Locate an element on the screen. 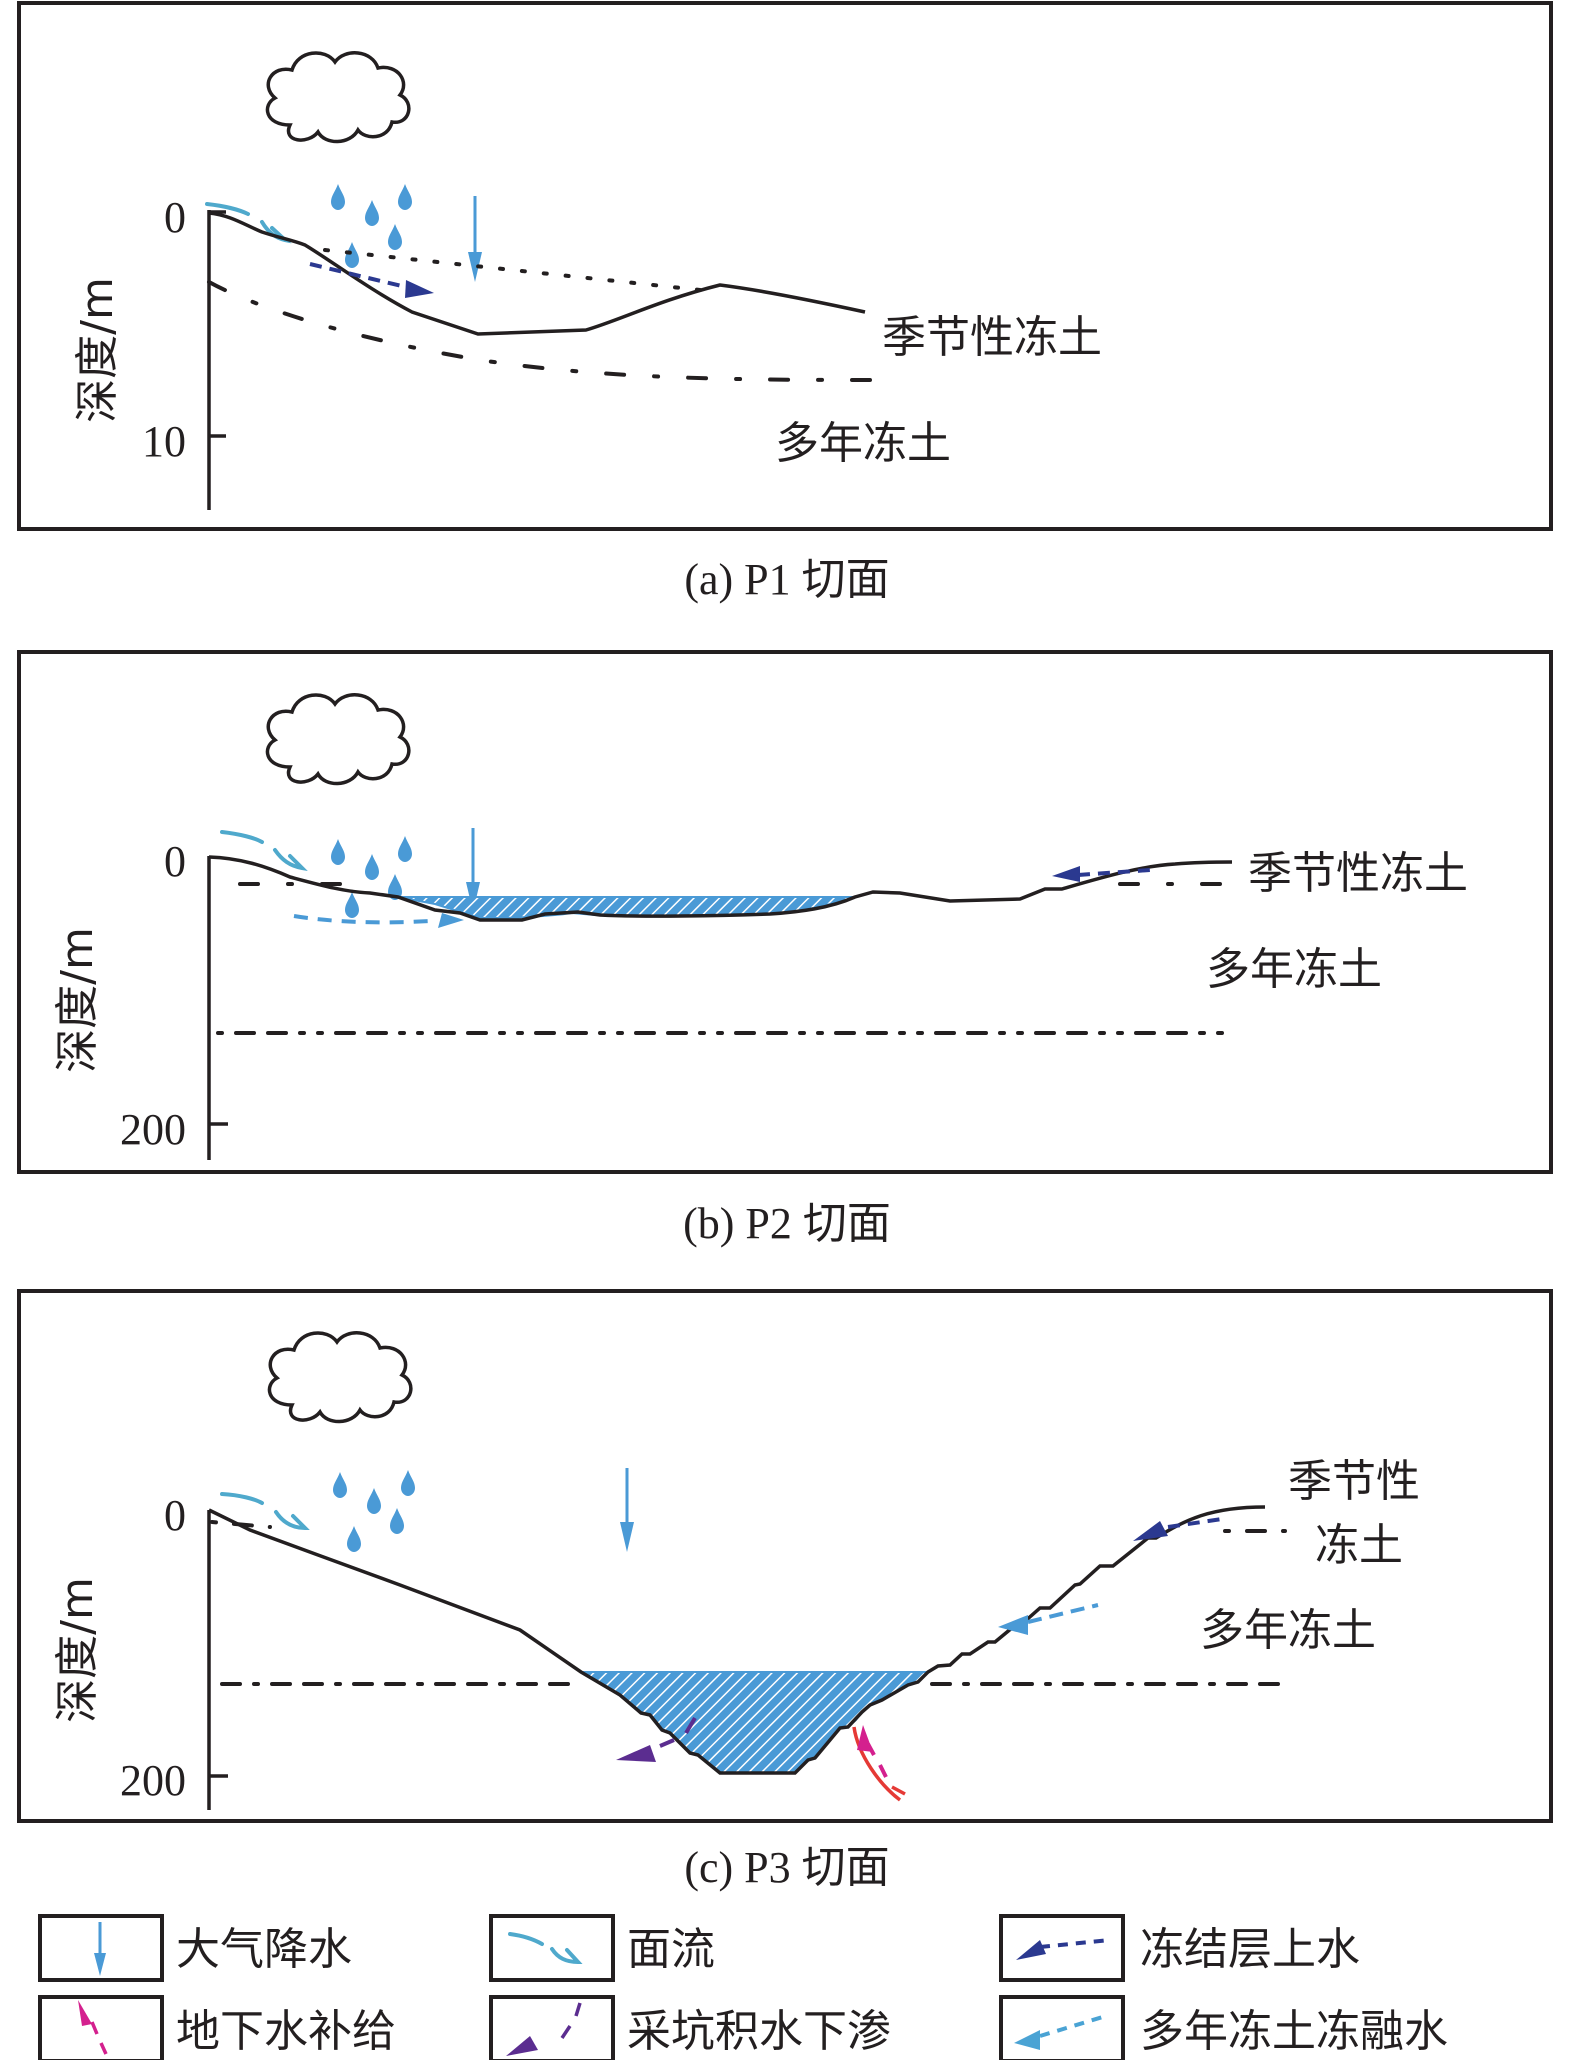  legend-item-groundwater-recharge: 地下水补给 is located at coordinates (217, 2027).